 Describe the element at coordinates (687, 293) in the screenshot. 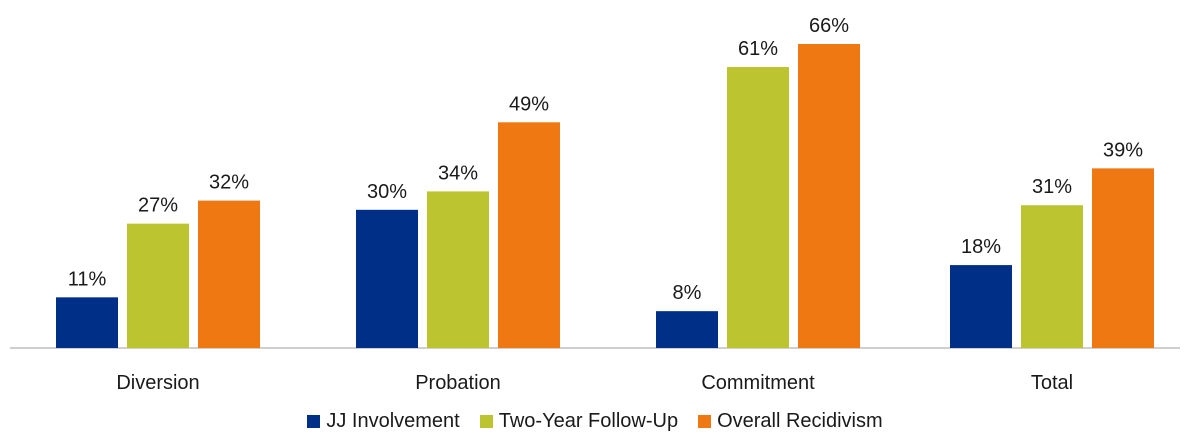

I see `value-label: 8%` at that location.